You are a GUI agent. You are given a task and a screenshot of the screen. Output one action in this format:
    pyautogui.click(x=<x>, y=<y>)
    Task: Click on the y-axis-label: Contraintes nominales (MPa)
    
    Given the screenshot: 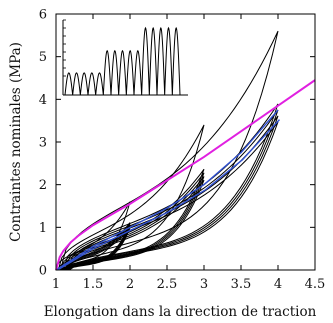 What is the action you would take?
    pyautogui.click(x=16, y=142)
    